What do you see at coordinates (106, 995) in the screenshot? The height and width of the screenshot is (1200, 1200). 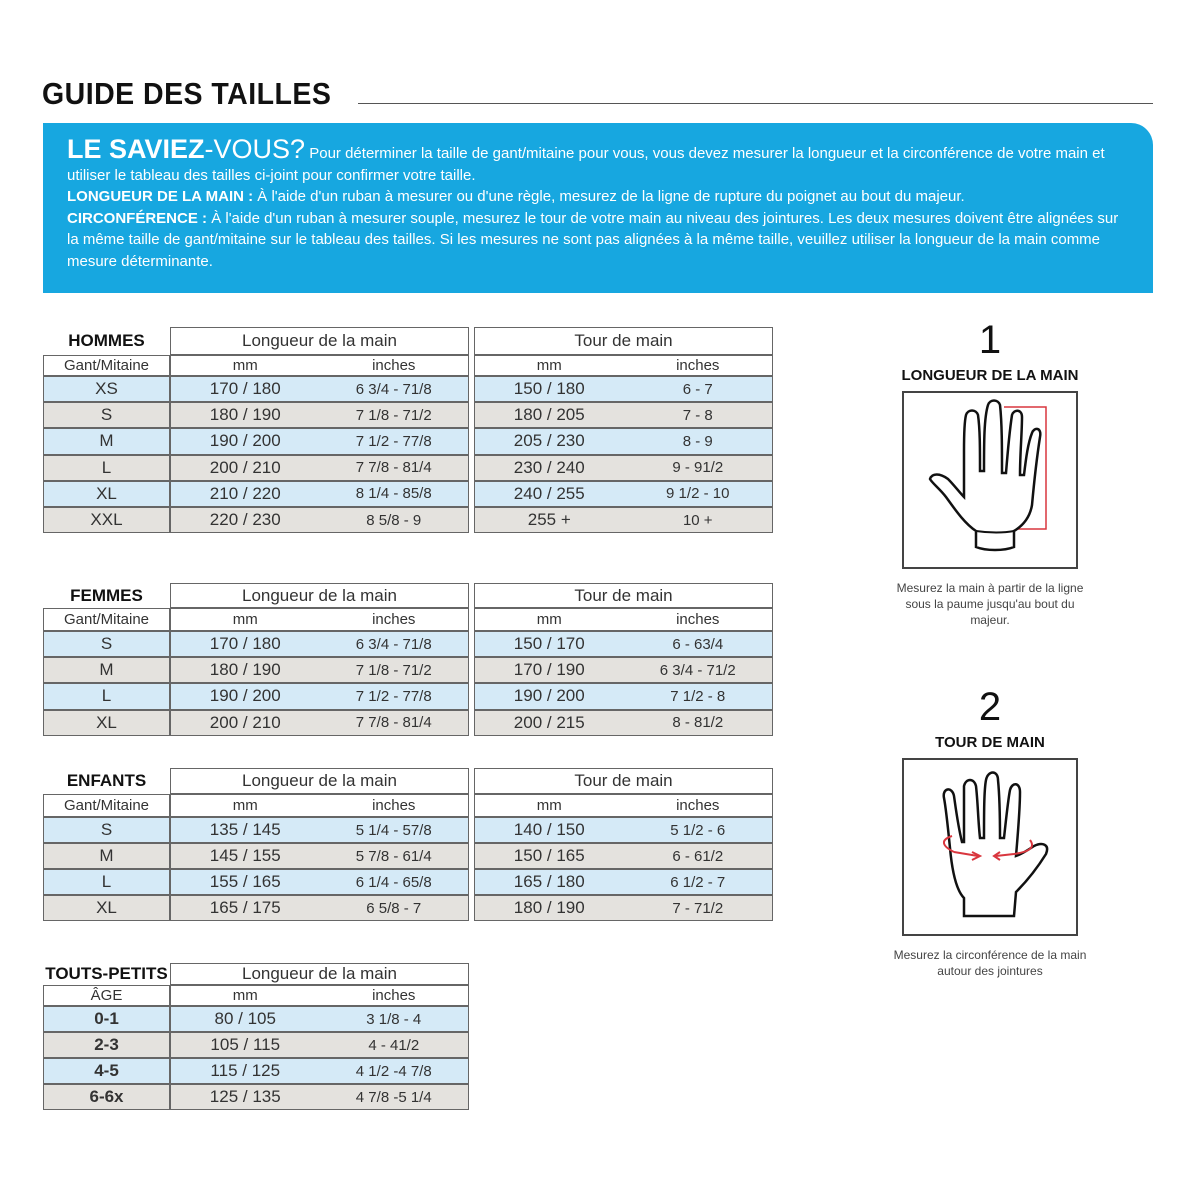 I see `column-label: ÂGE` at bounding box center [106, 995].